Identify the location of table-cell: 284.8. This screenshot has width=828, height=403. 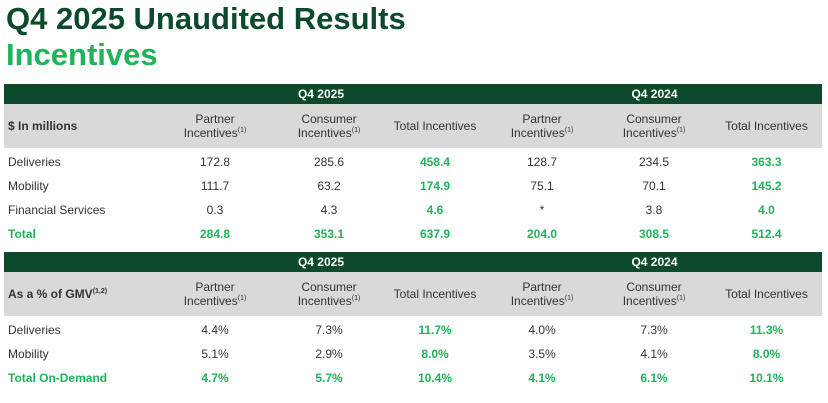
(215, 234).